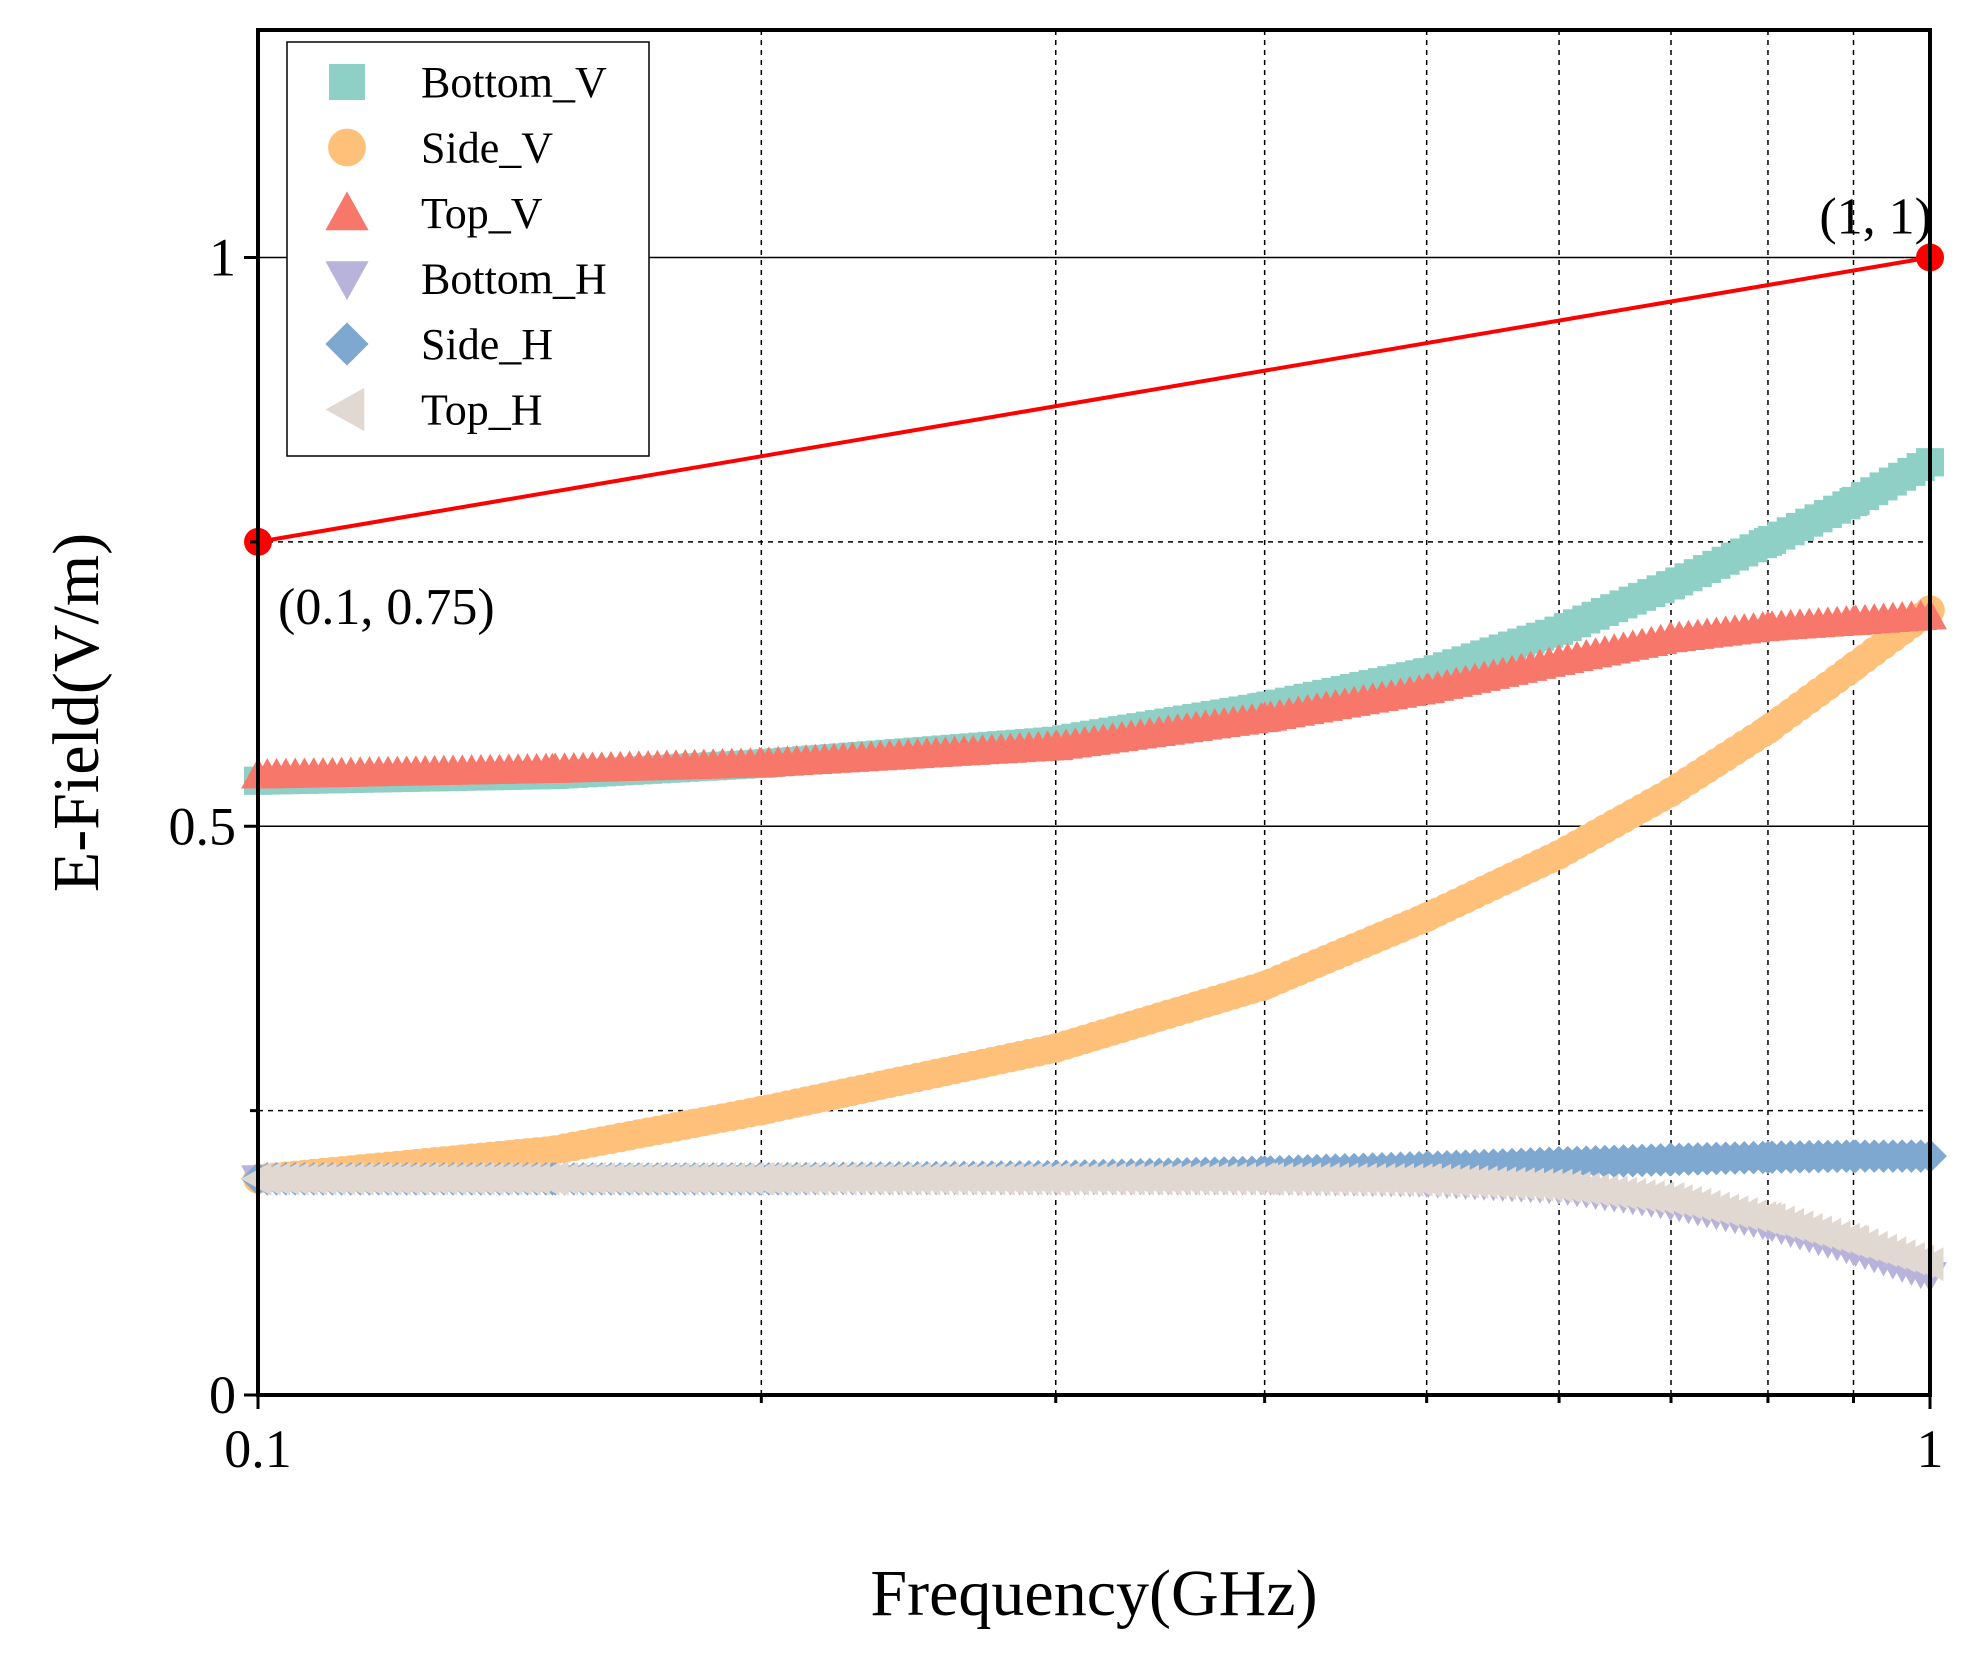 This screenshot has height=1666, width=1975. Describe the element at coordinates (1094, 694) in the screenshot. I see `series-top-v` at that location.